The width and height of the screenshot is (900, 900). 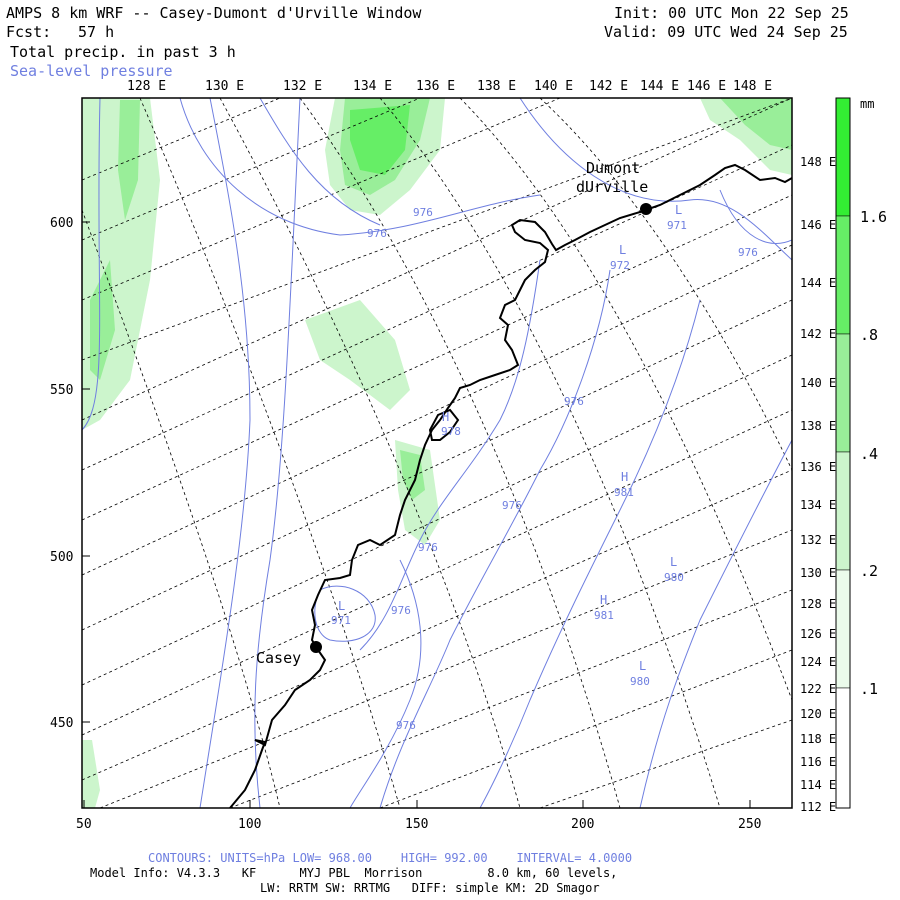 I want to click on x-tick-label: 150, so click(x=416, y=824).